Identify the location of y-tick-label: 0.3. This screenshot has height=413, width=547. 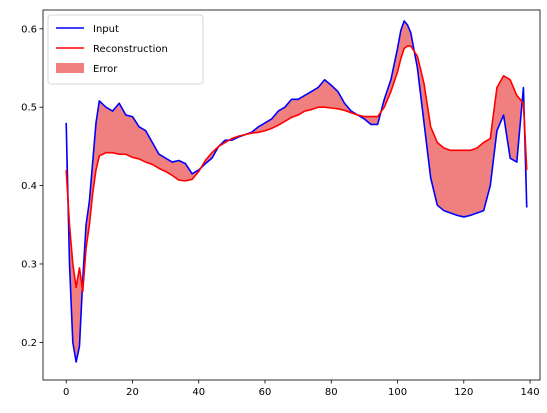
(29, 264).